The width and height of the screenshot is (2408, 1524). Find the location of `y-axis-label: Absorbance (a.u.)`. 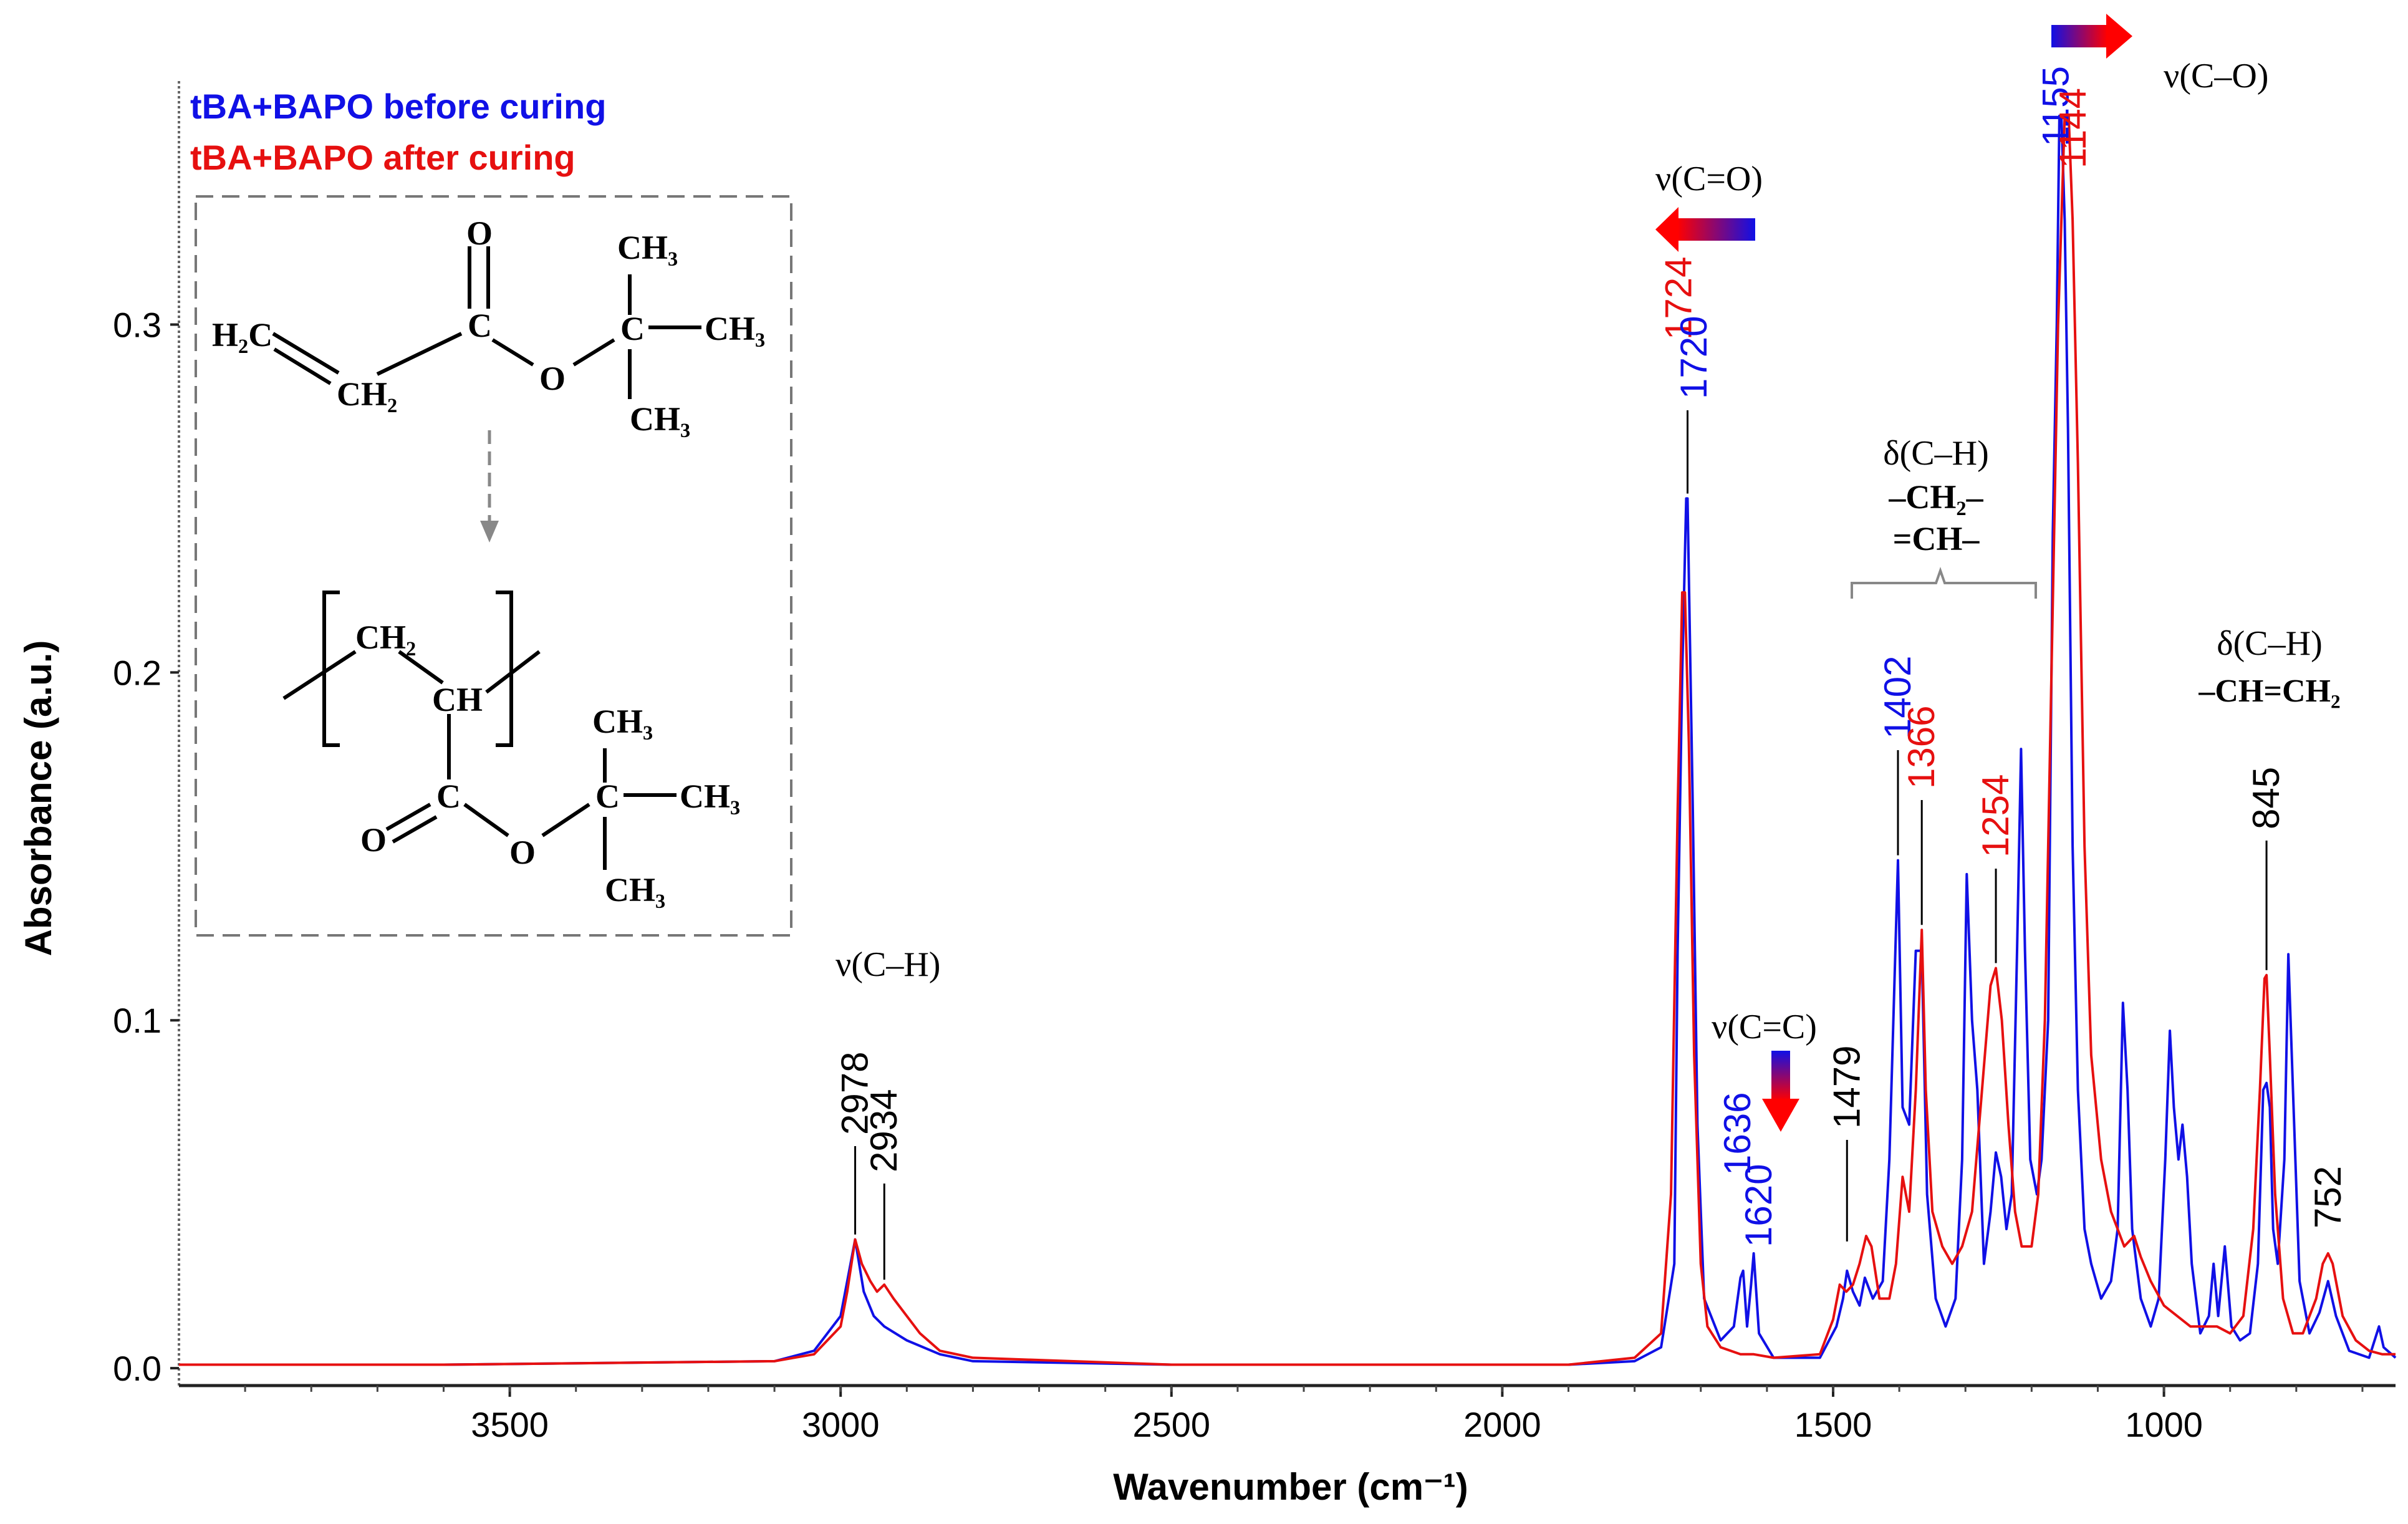

y-axis-label: Absorbance (a.u.) is located at coordinates (38, 798).